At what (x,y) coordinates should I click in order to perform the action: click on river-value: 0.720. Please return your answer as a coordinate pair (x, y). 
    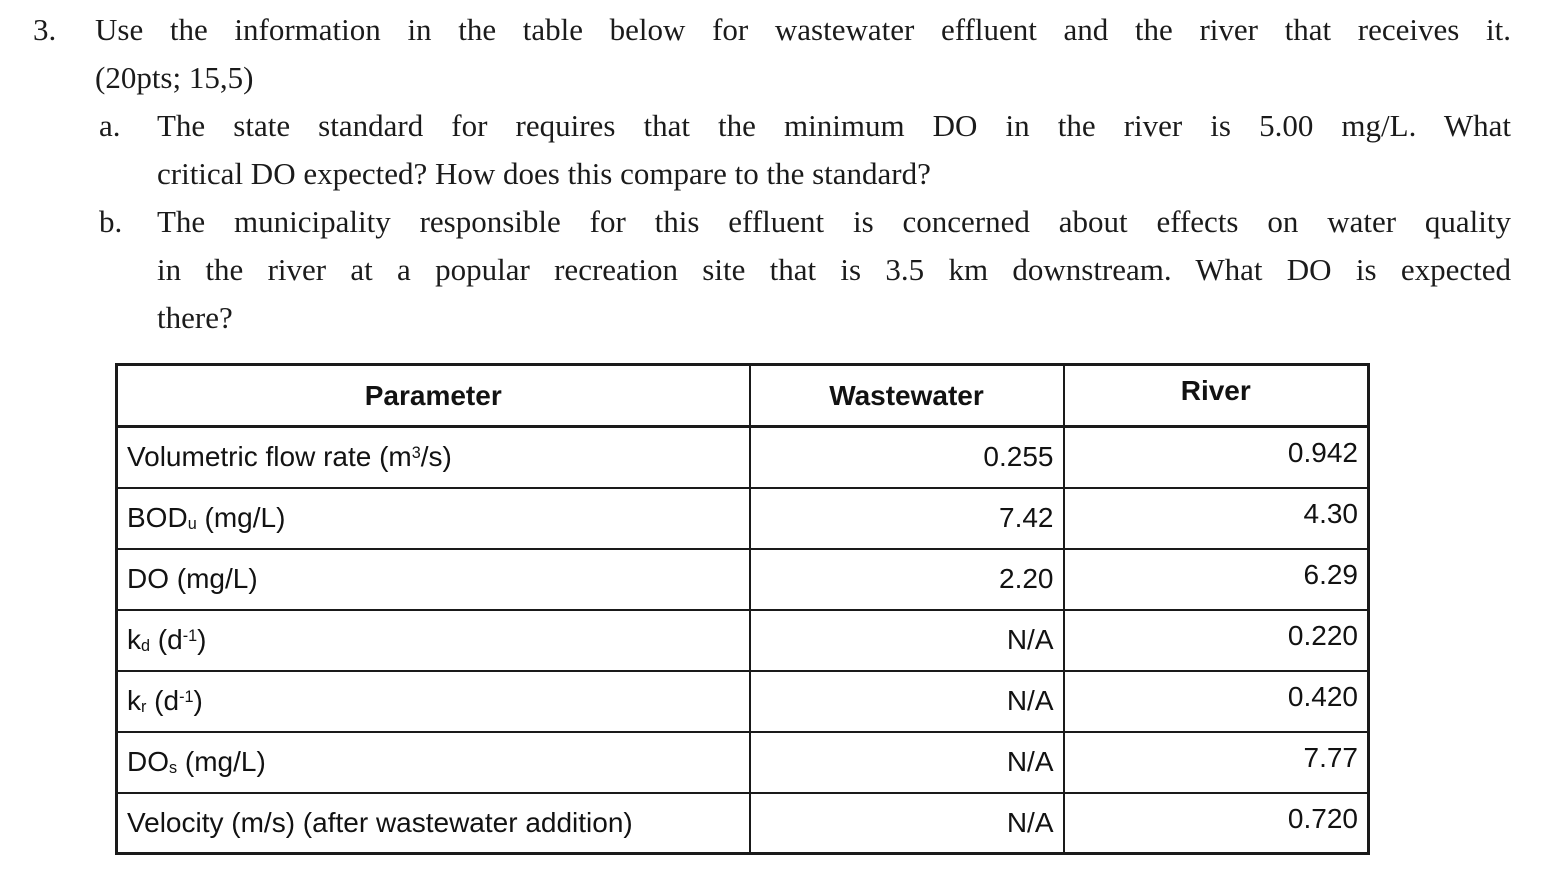
    Looking at the image, I should click on (1216, 823).